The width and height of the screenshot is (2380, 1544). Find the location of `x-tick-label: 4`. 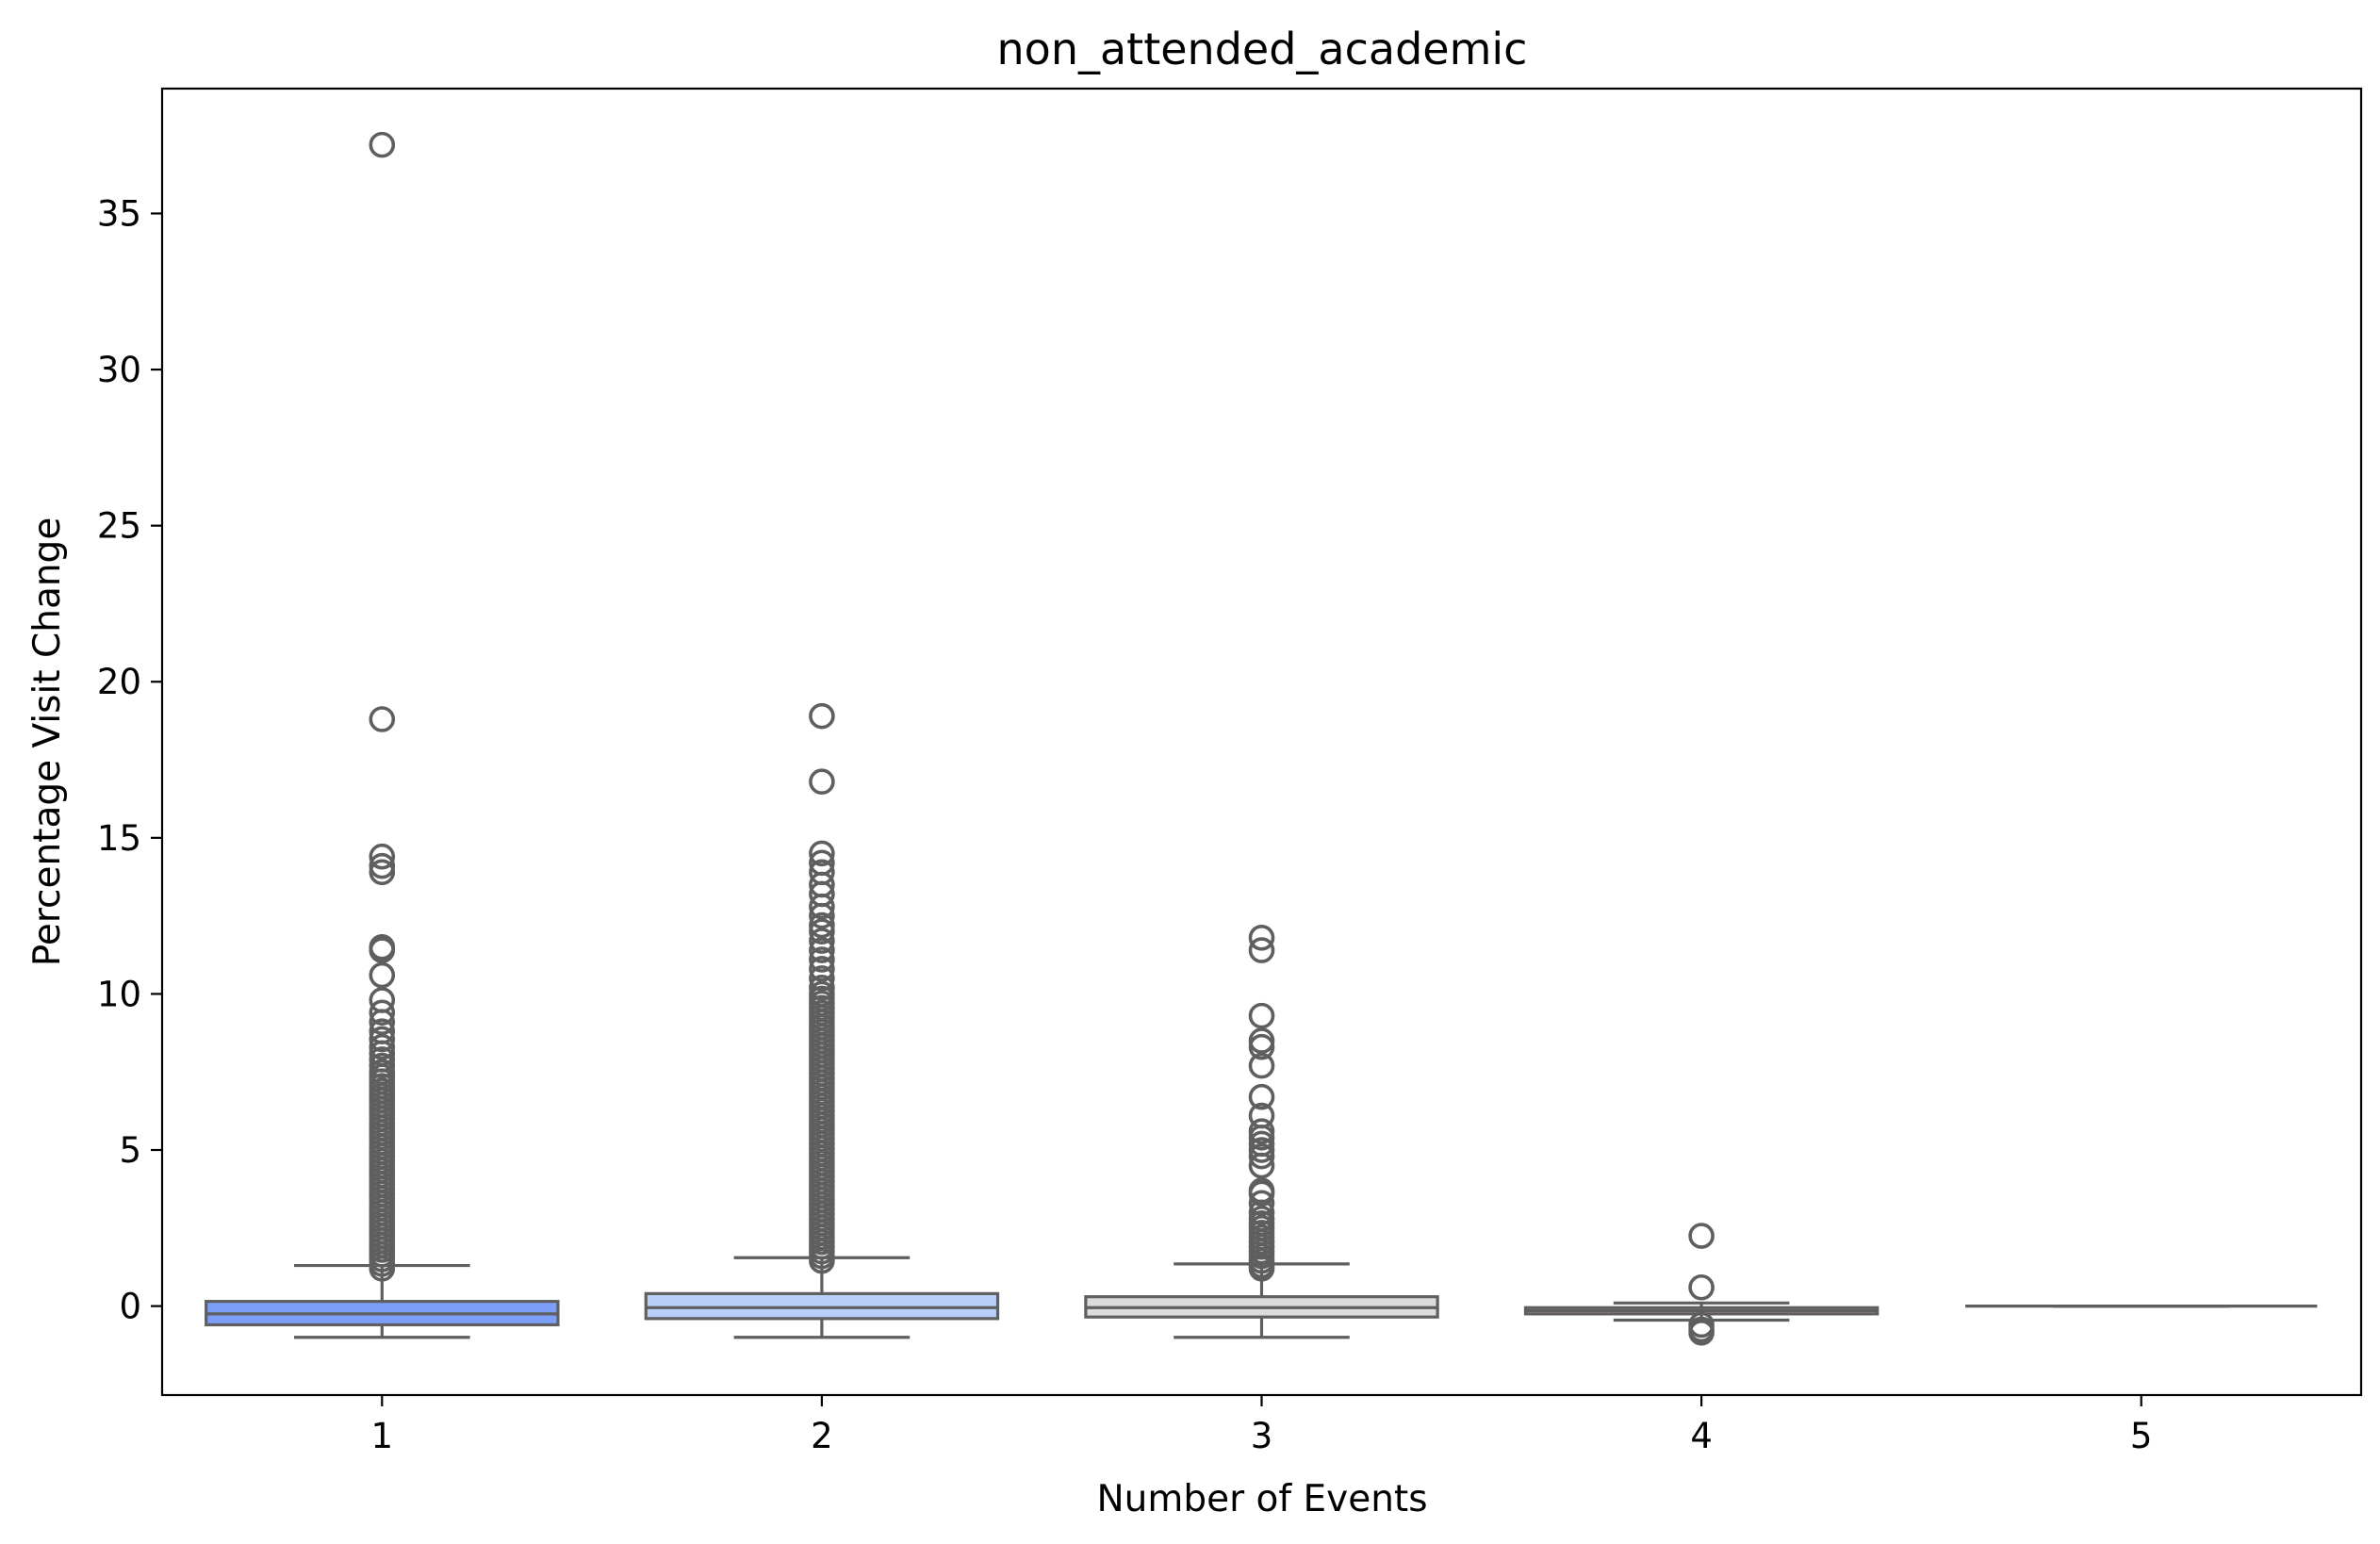

x-tick-label: 4 is located at coordinates (1701, 1436).